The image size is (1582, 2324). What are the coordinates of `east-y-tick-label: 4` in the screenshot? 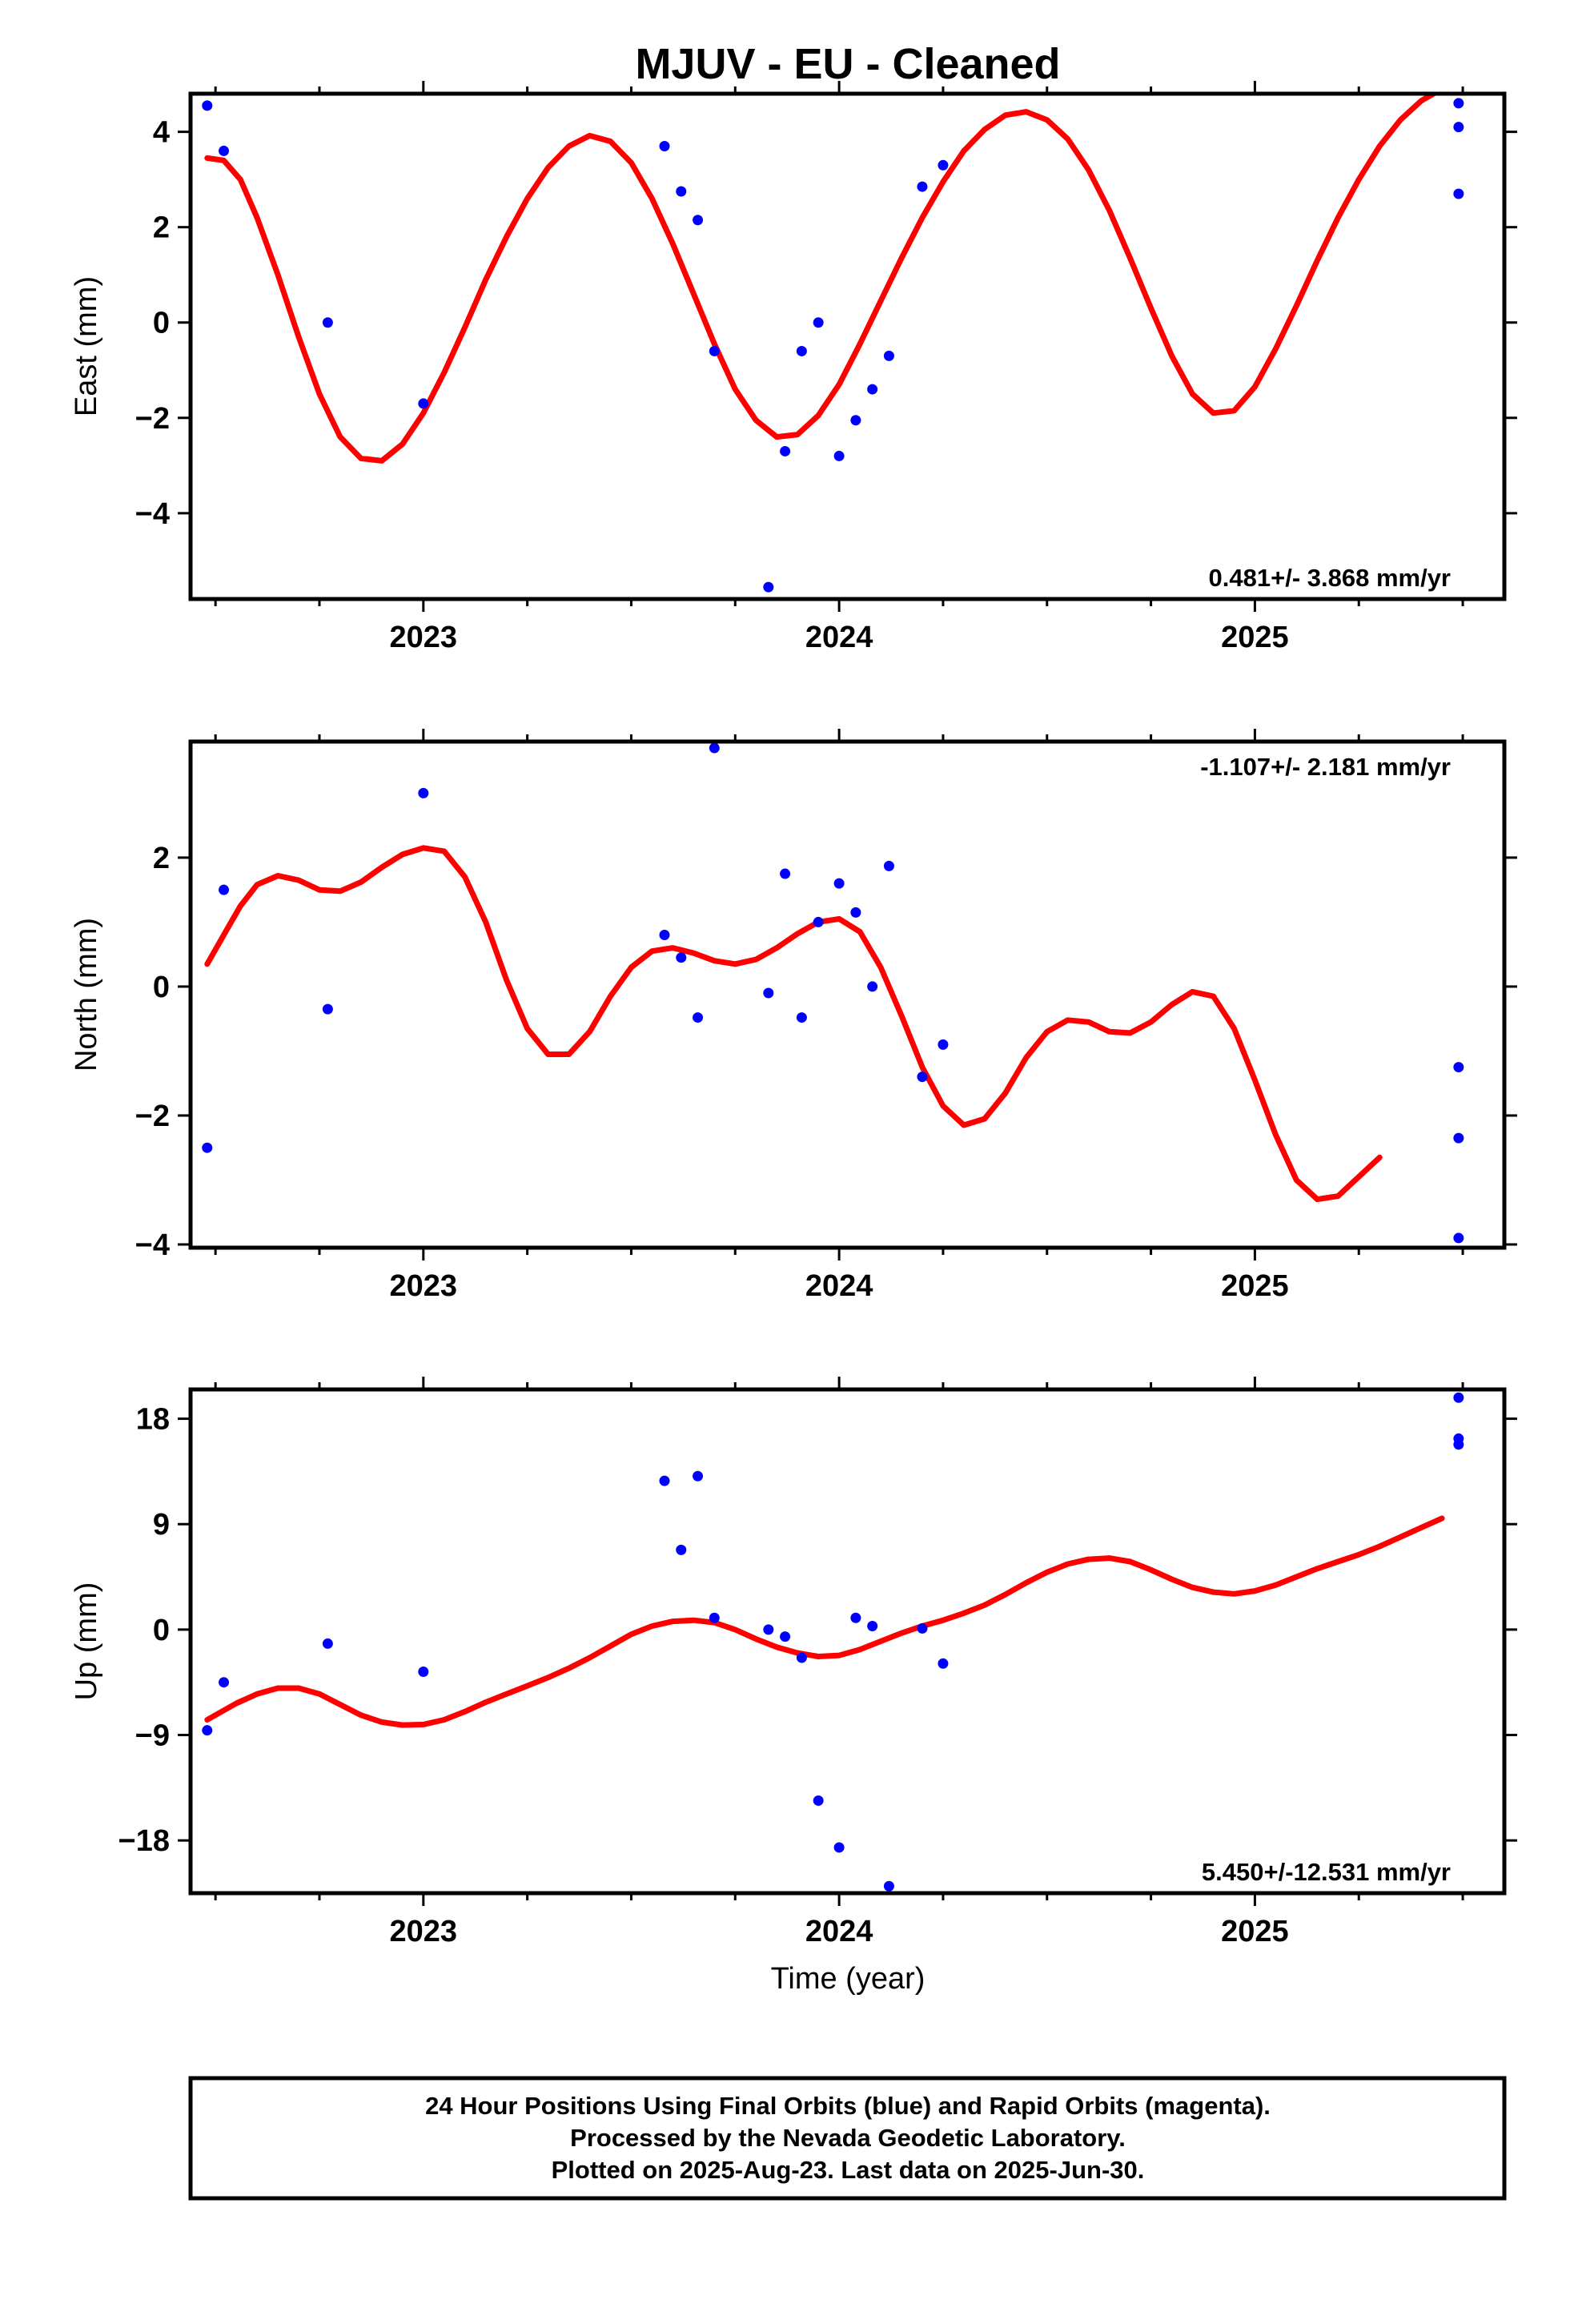 It's located at (161, 133).